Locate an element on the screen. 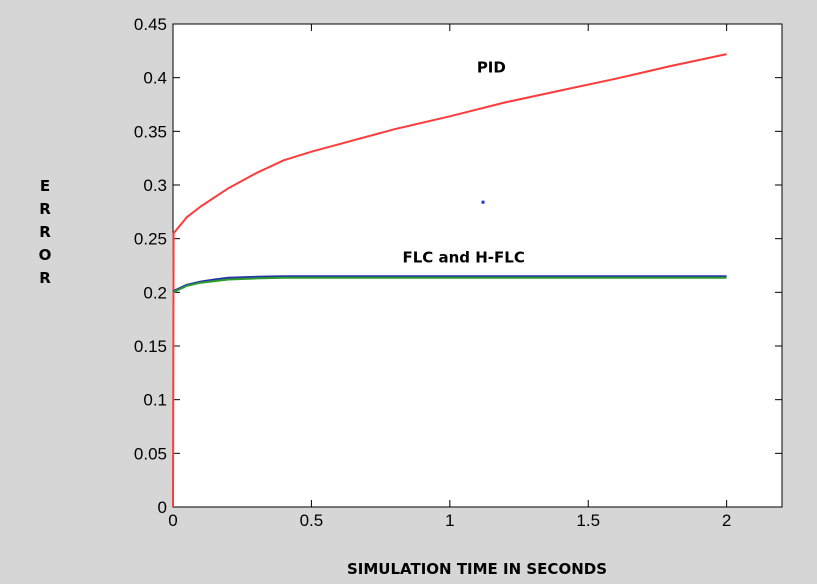 Image resolution: width=817 pixels, height=584 pixels. y-tick-label: 0.45 is located at coordinates (150, 24).